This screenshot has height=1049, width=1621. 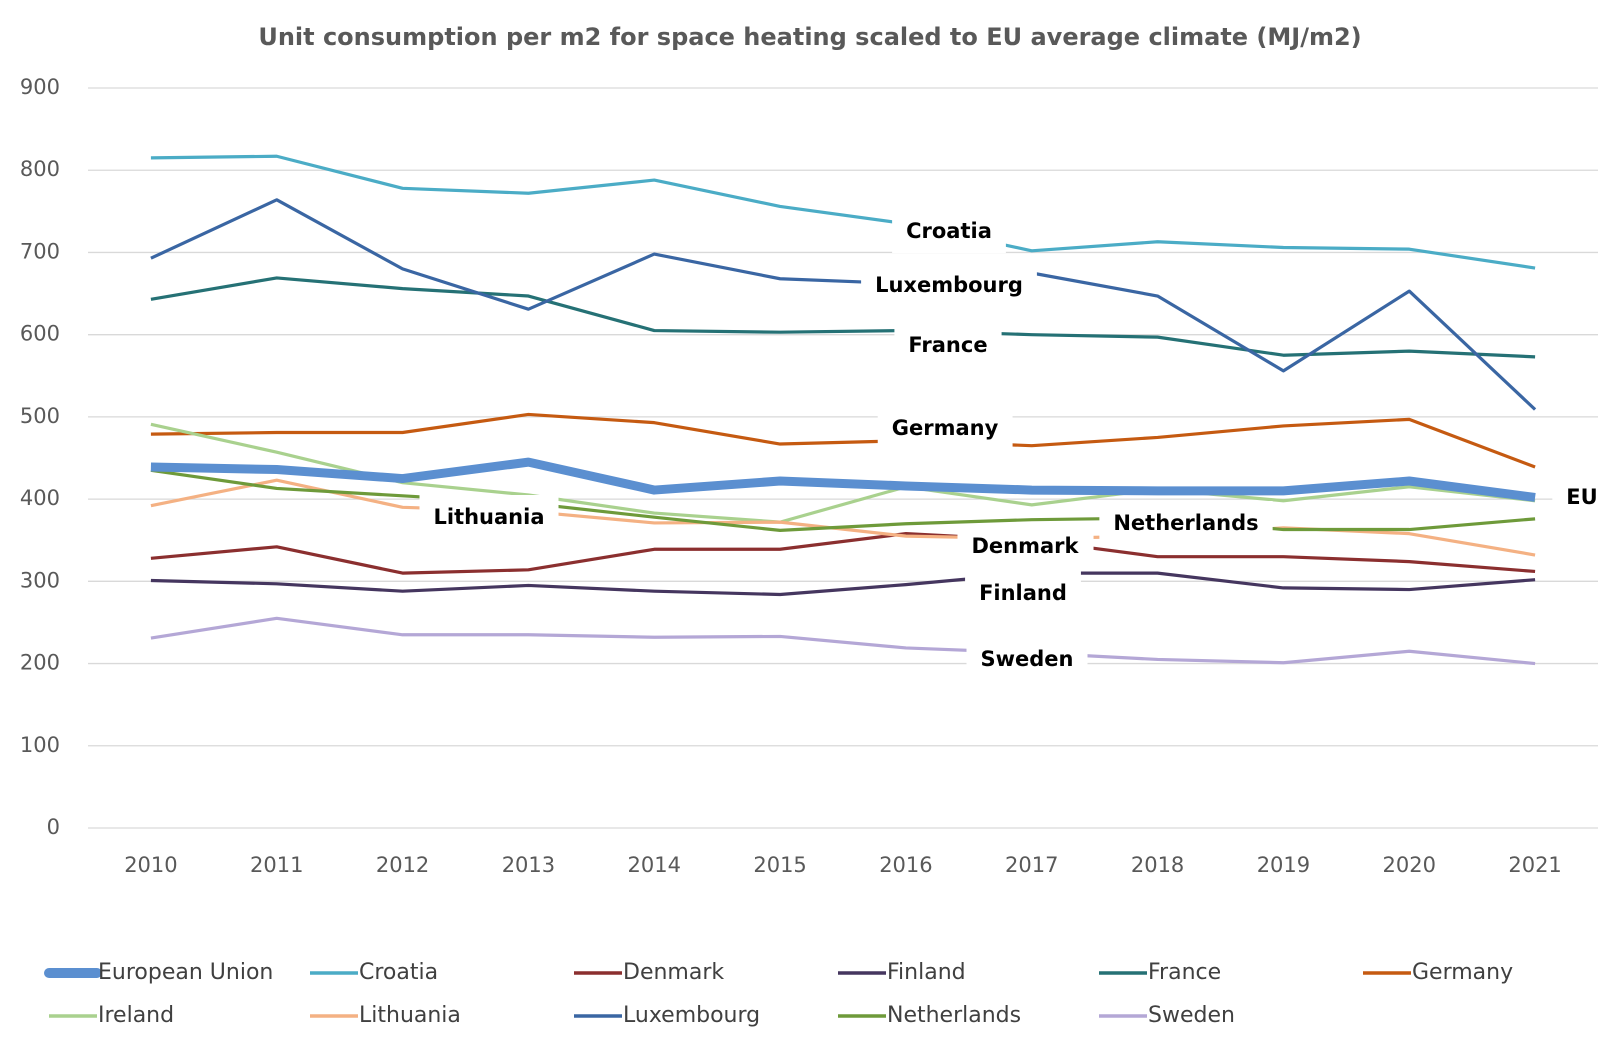 What do you see at coordinates (40, 416) in the screenshot?
I see `y-tick-label: 500` at bounding box center [40, 416].